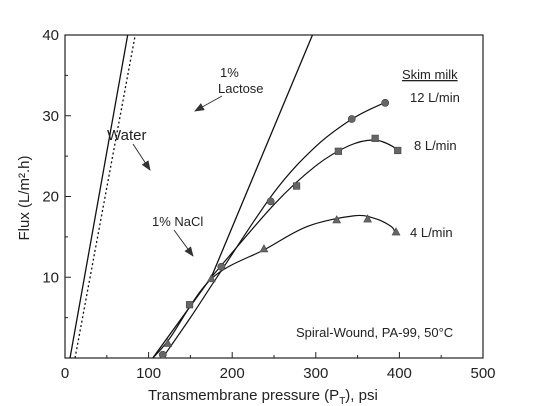  Describe the element at coordinates (241, 88) in the screenshot. I see `lactose-label-2: Lactose` at that location.